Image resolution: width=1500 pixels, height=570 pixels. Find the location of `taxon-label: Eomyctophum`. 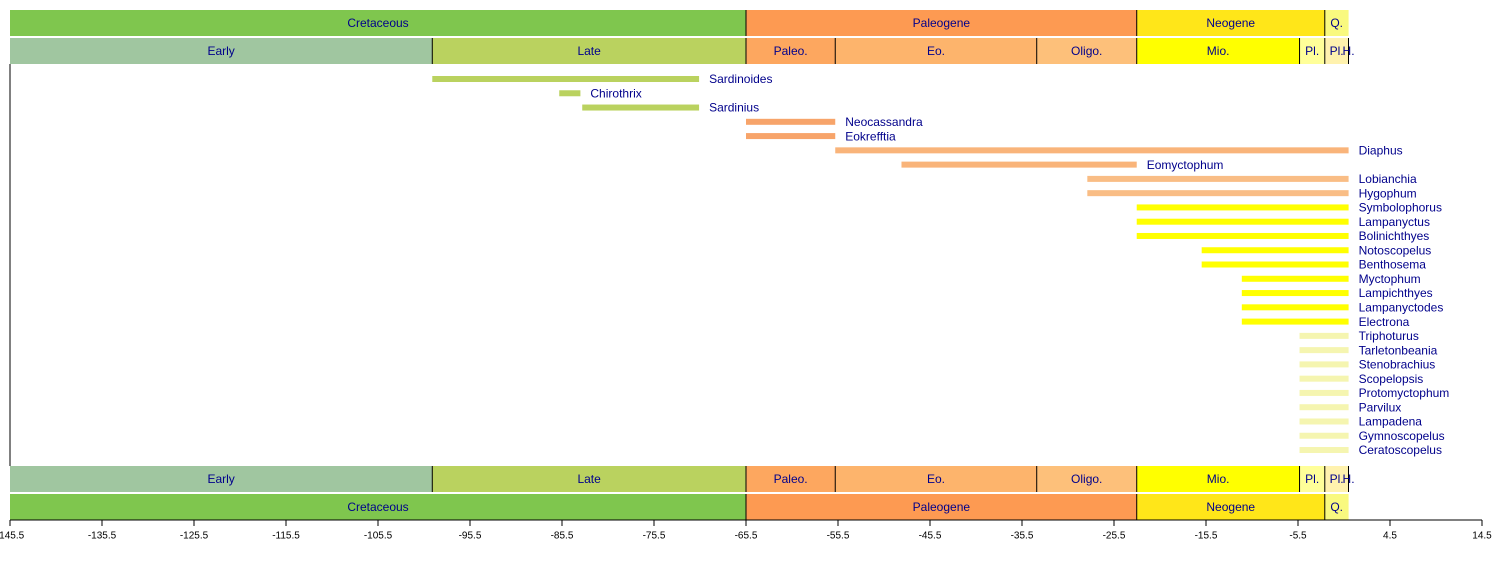

taxon-label: Eomyctophum is located at coordinates (1185, 165).